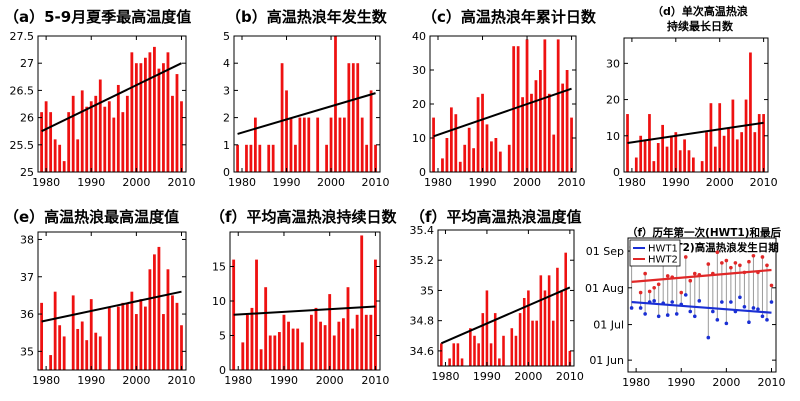  I want to click on bar-c-2003, so click(540, 121).